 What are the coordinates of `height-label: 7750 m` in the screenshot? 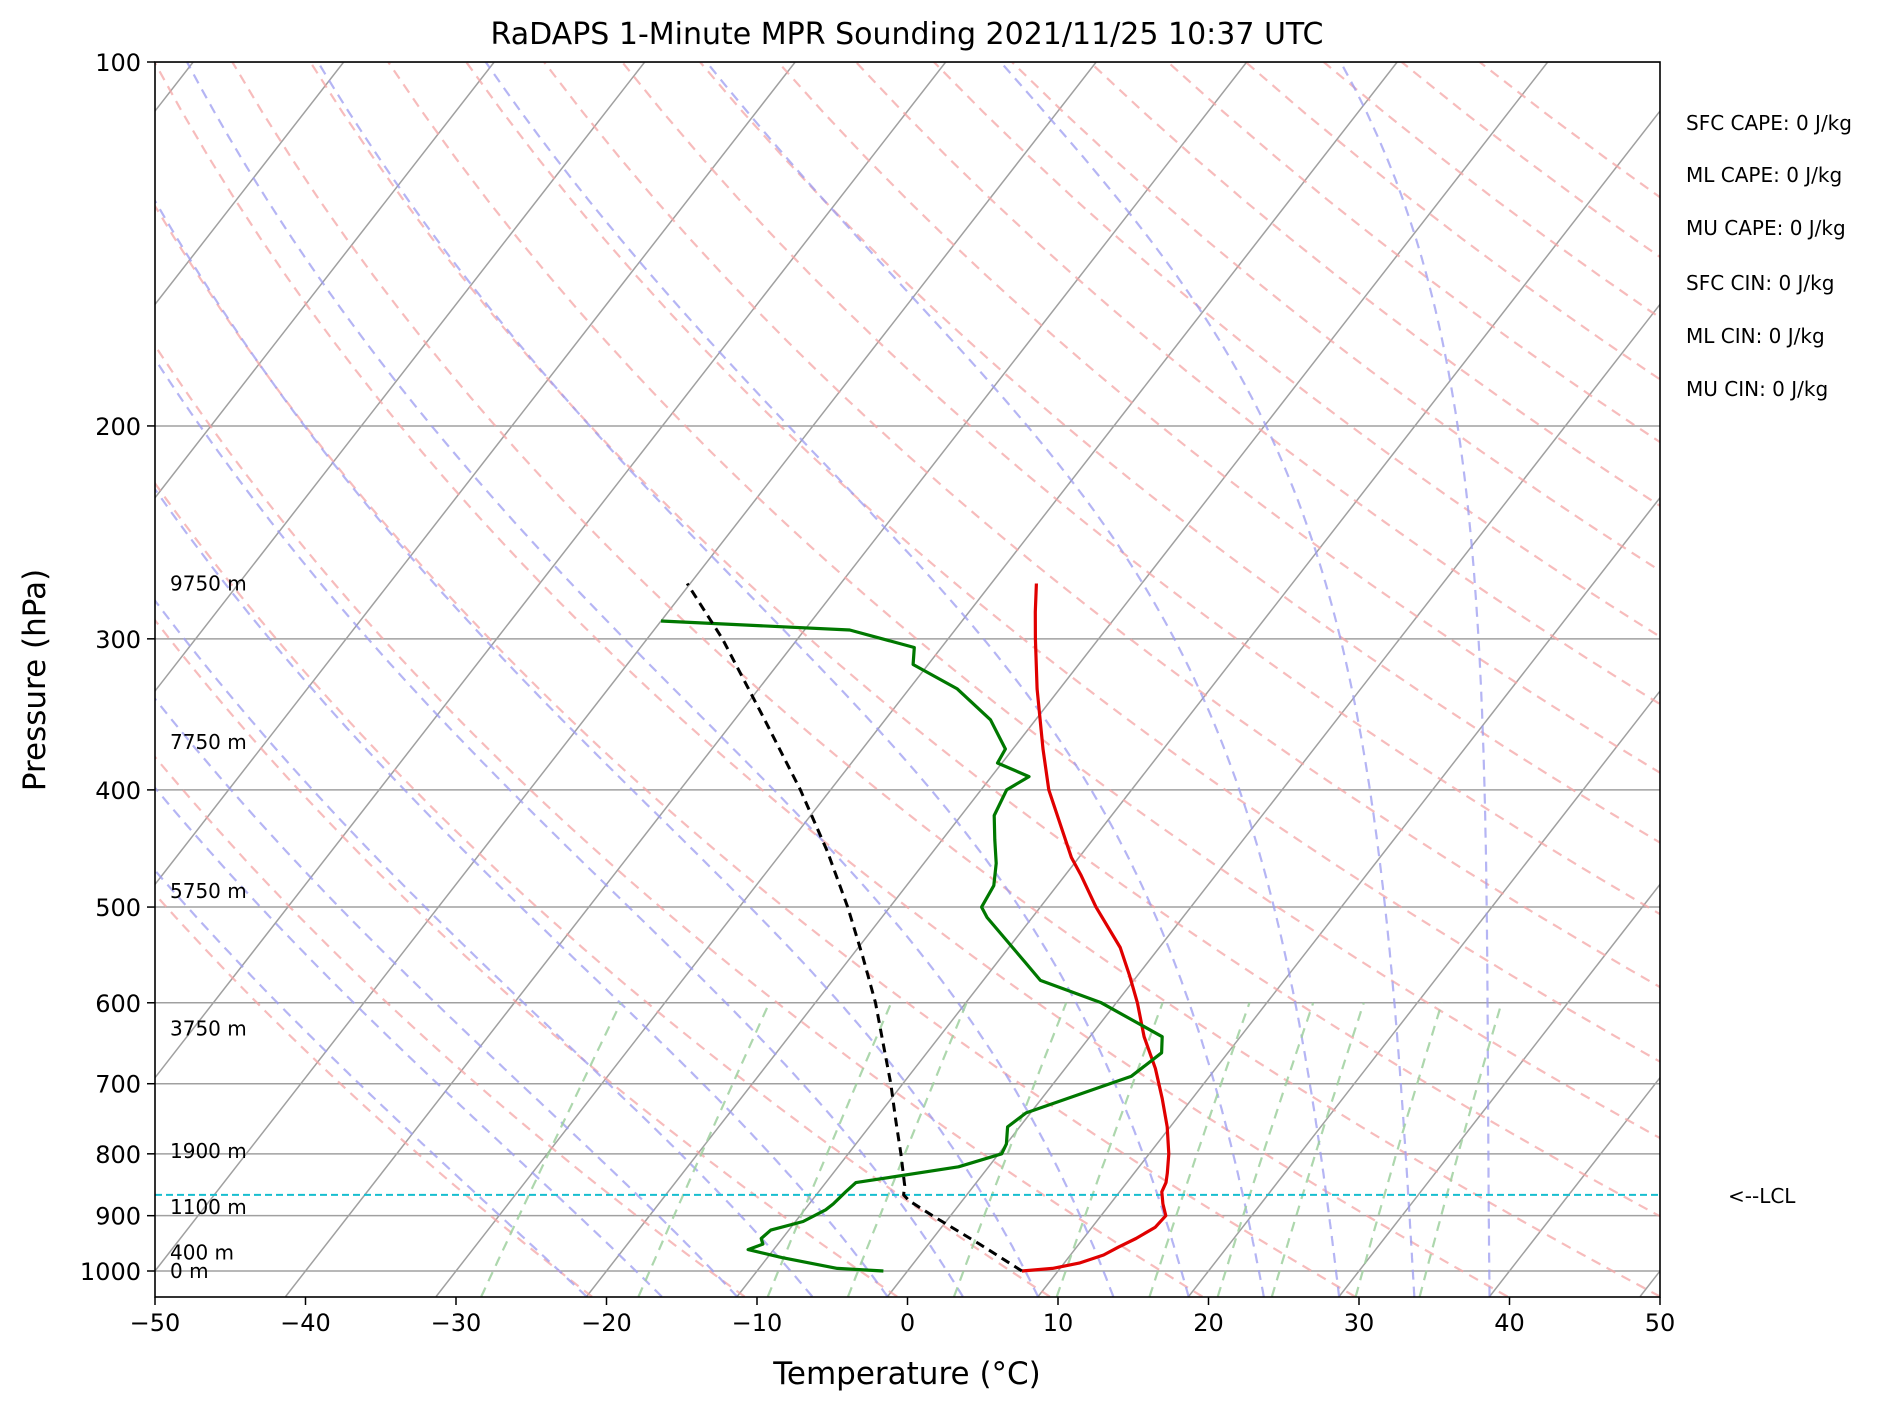 It's located at (208, 742).